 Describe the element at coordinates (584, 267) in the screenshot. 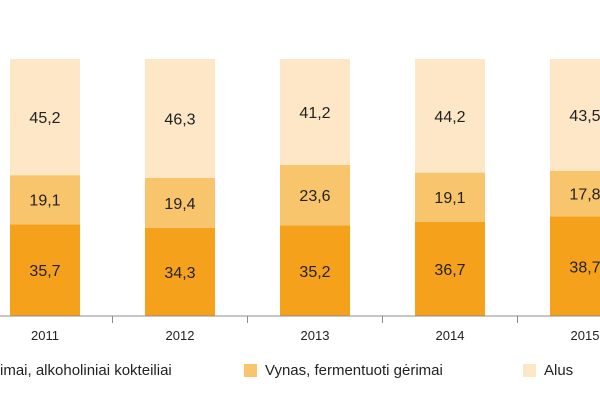

I see `data-label: 38,7` at that location.